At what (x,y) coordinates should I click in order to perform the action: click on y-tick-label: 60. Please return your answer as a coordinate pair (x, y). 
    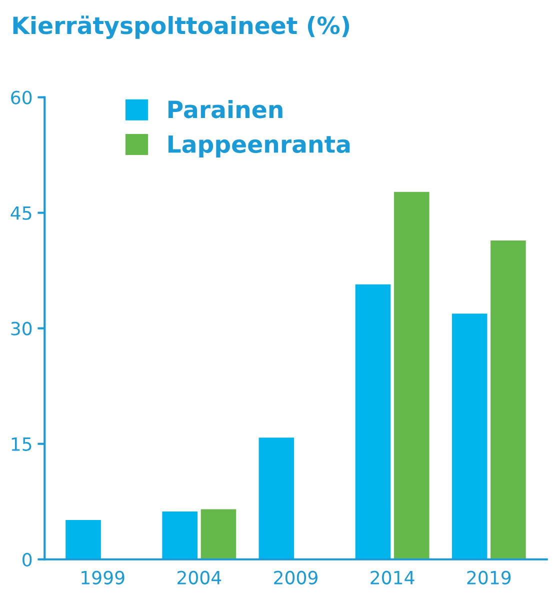
    Looking at the image, I should click on (21, 97).